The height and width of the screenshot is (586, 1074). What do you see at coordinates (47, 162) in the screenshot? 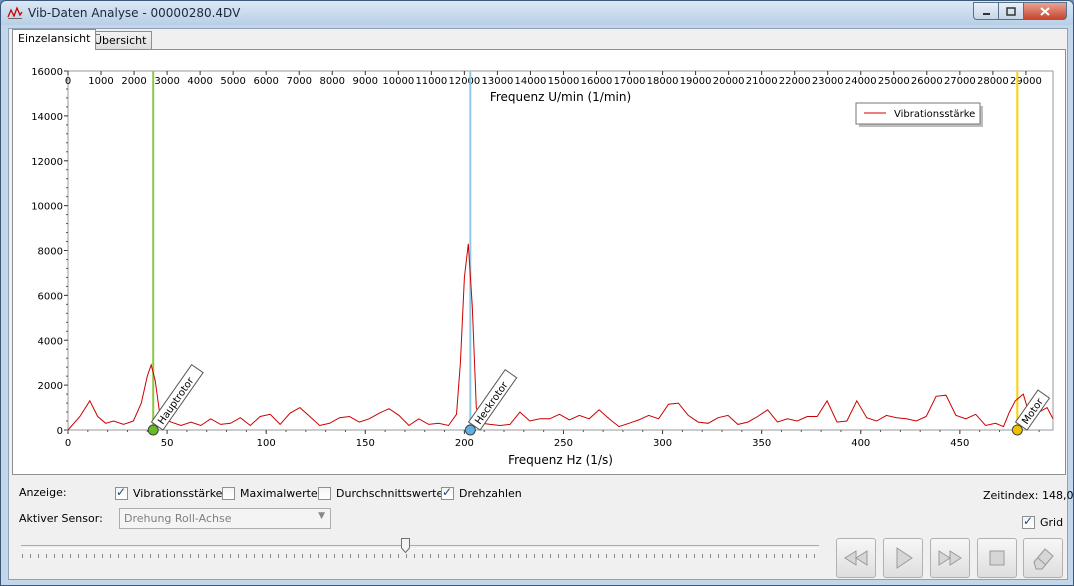
I see `y-tick-label: 12000` at bounding box center [47, 162].